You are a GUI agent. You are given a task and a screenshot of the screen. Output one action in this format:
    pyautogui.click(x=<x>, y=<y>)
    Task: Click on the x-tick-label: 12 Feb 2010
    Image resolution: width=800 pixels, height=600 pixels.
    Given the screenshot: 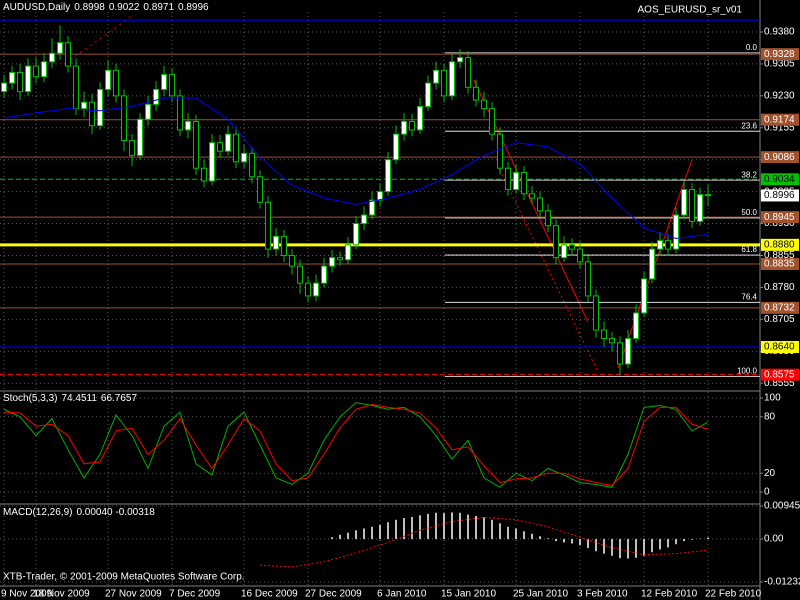 What is the action you would take?
    pyautogui.click(x=669, y=594)
    